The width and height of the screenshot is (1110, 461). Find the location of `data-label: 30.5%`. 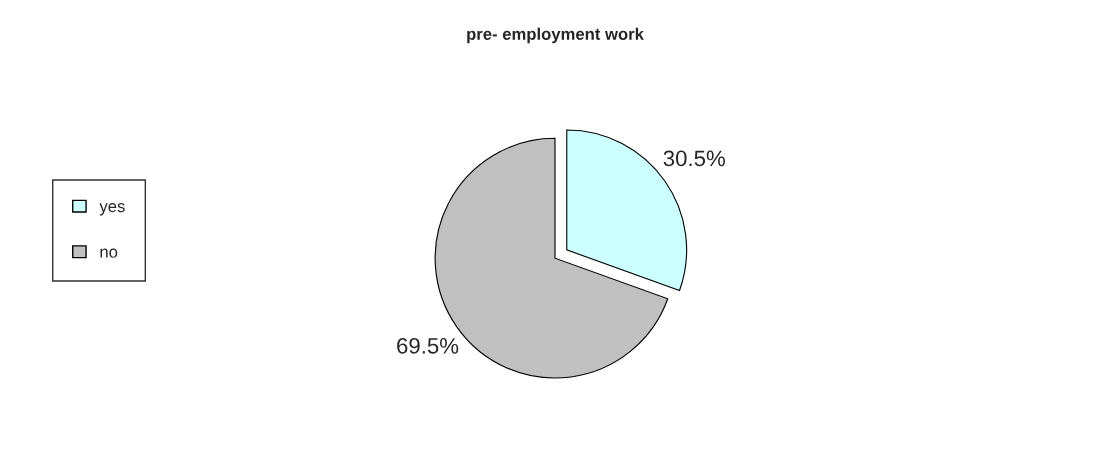

data-label: 30.5% is located at coordinates (694, 158).